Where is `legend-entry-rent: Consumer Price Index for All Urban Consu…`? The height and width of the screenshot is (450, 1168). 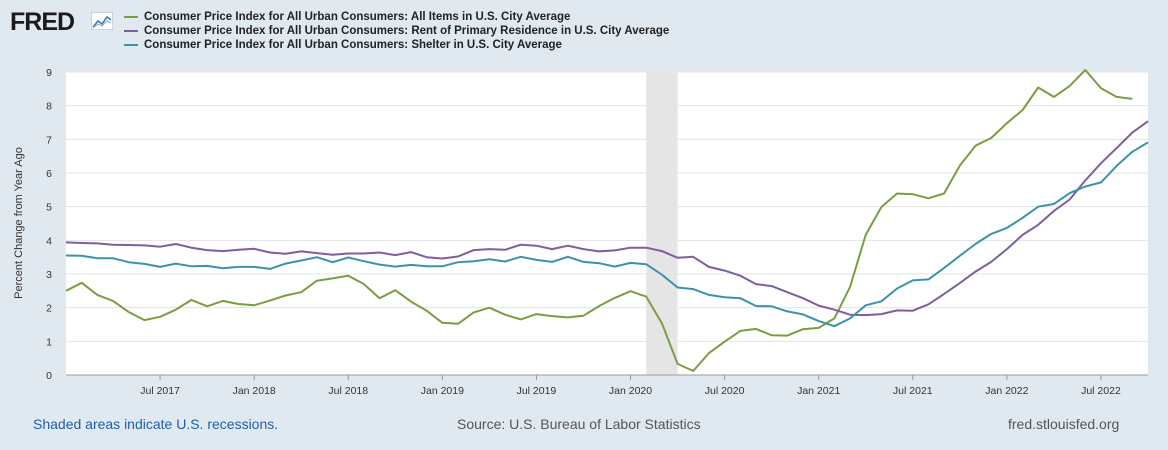
legend-entry-rent: Consumer Price Index for All Urban Consu… is located at coordinates (396, 31).